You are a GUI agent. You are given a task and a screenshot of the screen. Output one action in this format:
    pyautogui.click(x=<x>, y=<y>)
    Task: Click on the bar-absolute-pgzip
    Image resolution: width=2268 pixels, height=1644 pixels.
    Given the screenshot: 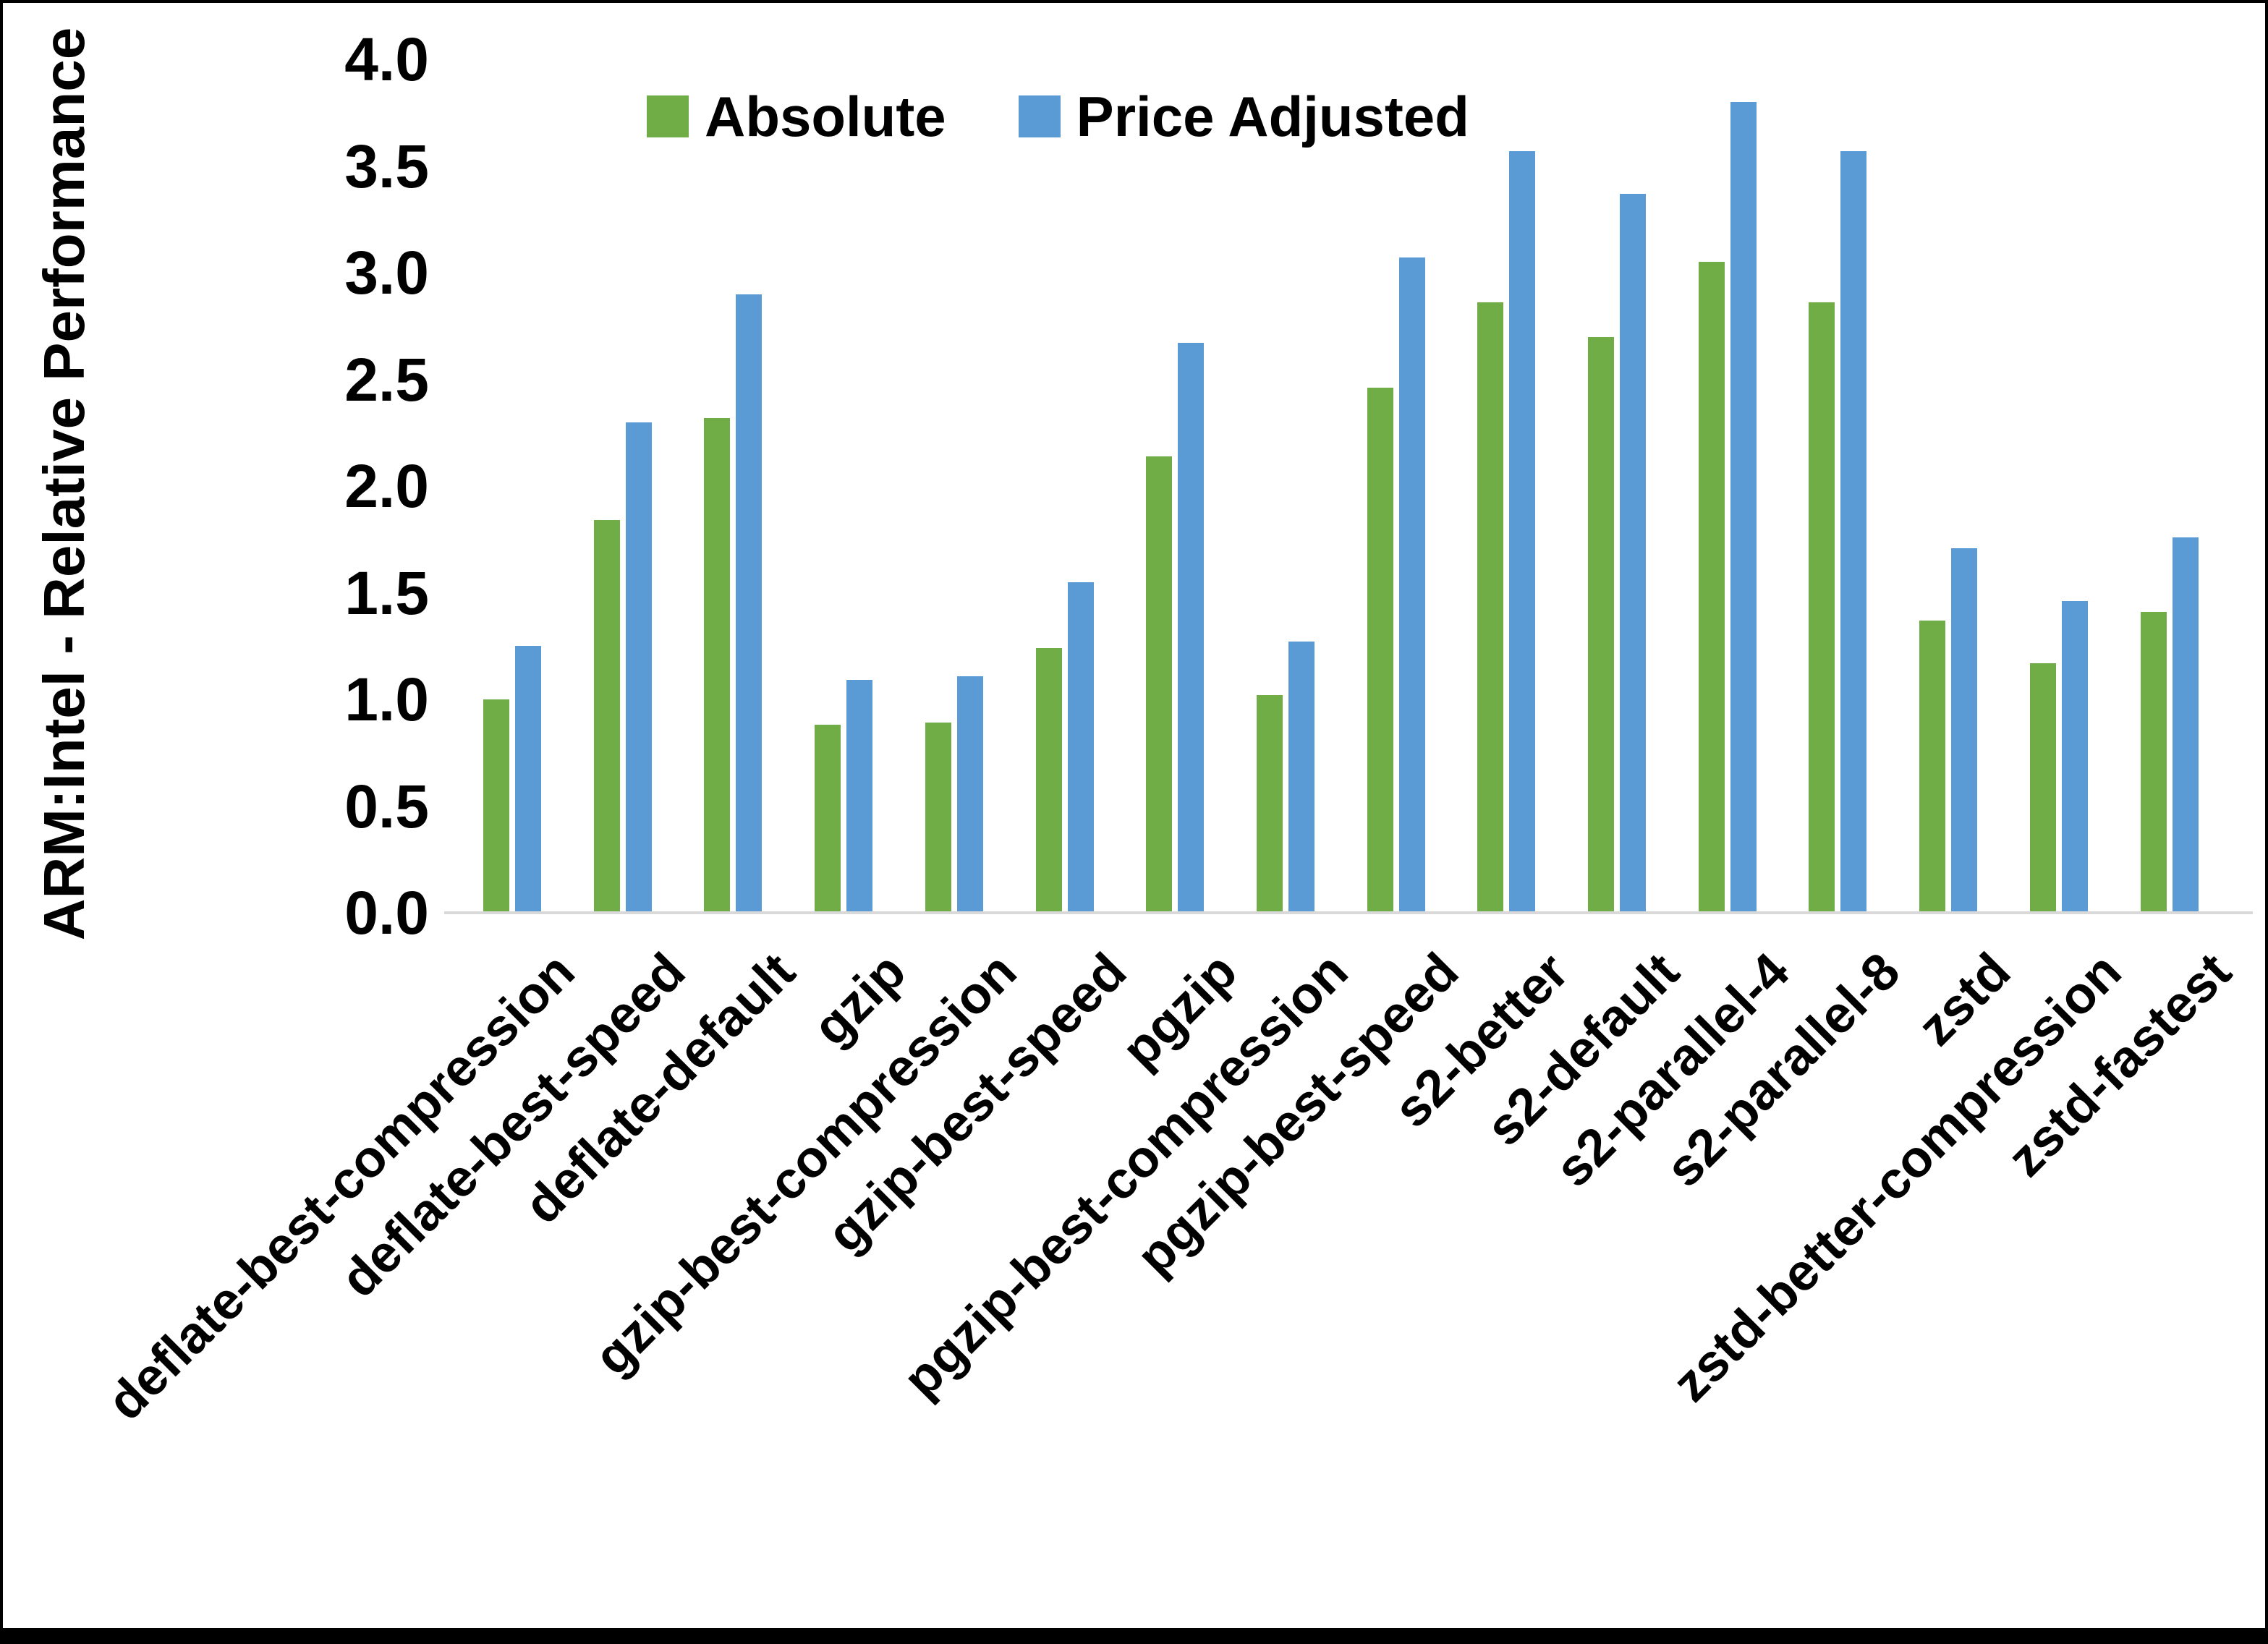 What is the action you would take?
    pyautogui.click(x=1159, y=683)
    